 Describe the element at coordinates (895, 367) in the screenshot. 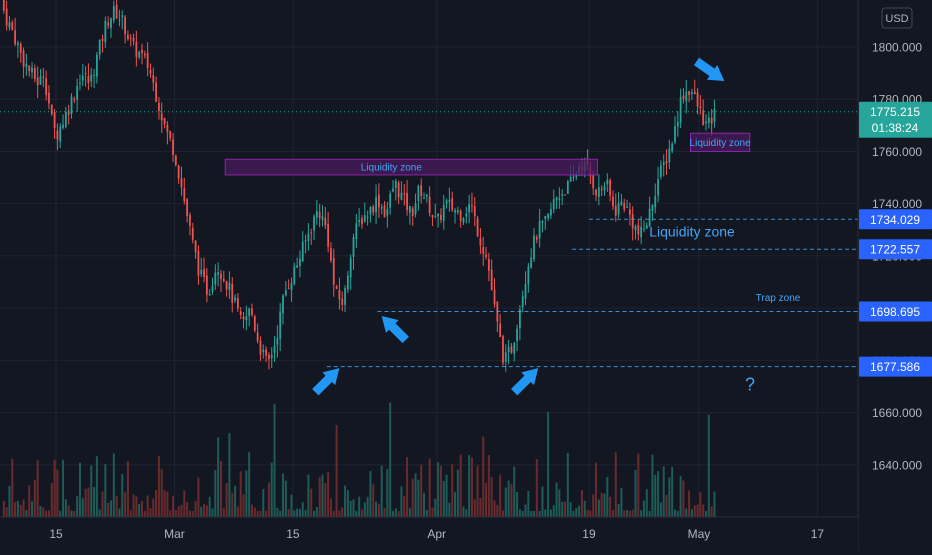

I see `price-level-label: 1677.586` at that location.